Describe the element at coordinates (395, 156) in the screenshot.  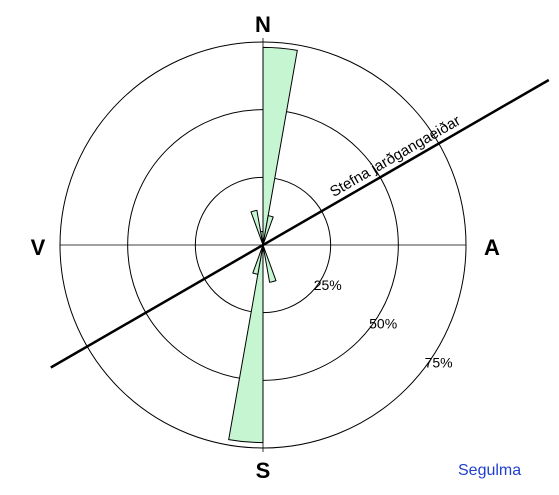
I see `direction-label: Stefna jarðgangaeiðar` at that location.